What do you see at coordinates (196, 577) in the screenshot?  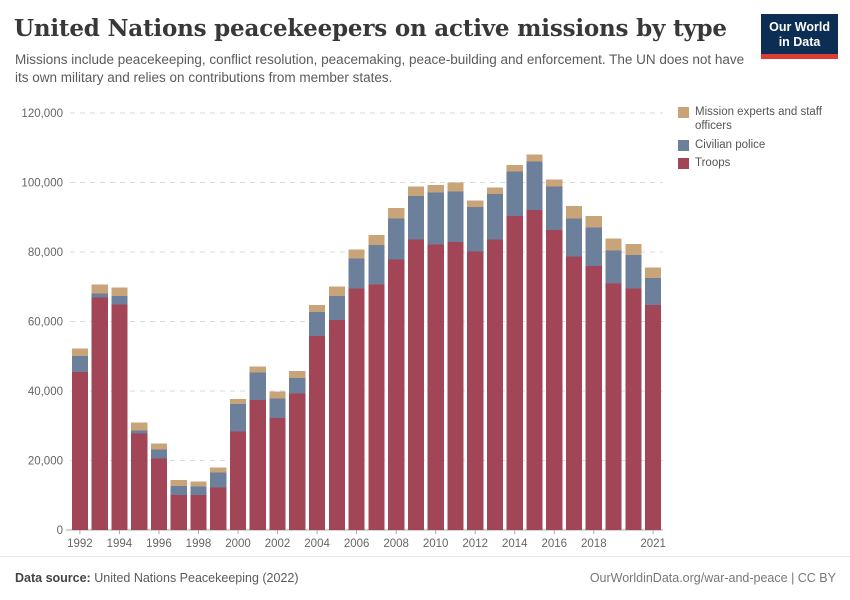 I see `data-source-value: United Nations Peacekeeping (2022)` at bounding box center [196, 577].